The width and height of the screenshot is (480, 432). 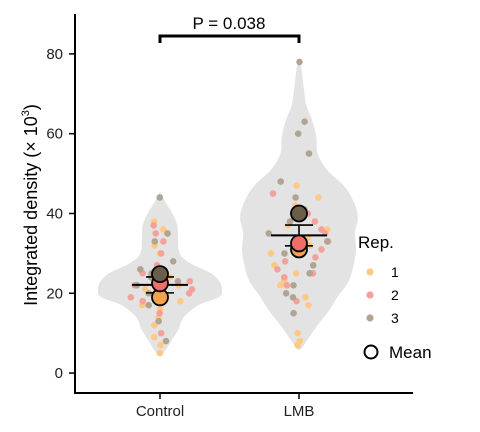 I want to click on y-tick-label: 20, so click(x=54, y=293).